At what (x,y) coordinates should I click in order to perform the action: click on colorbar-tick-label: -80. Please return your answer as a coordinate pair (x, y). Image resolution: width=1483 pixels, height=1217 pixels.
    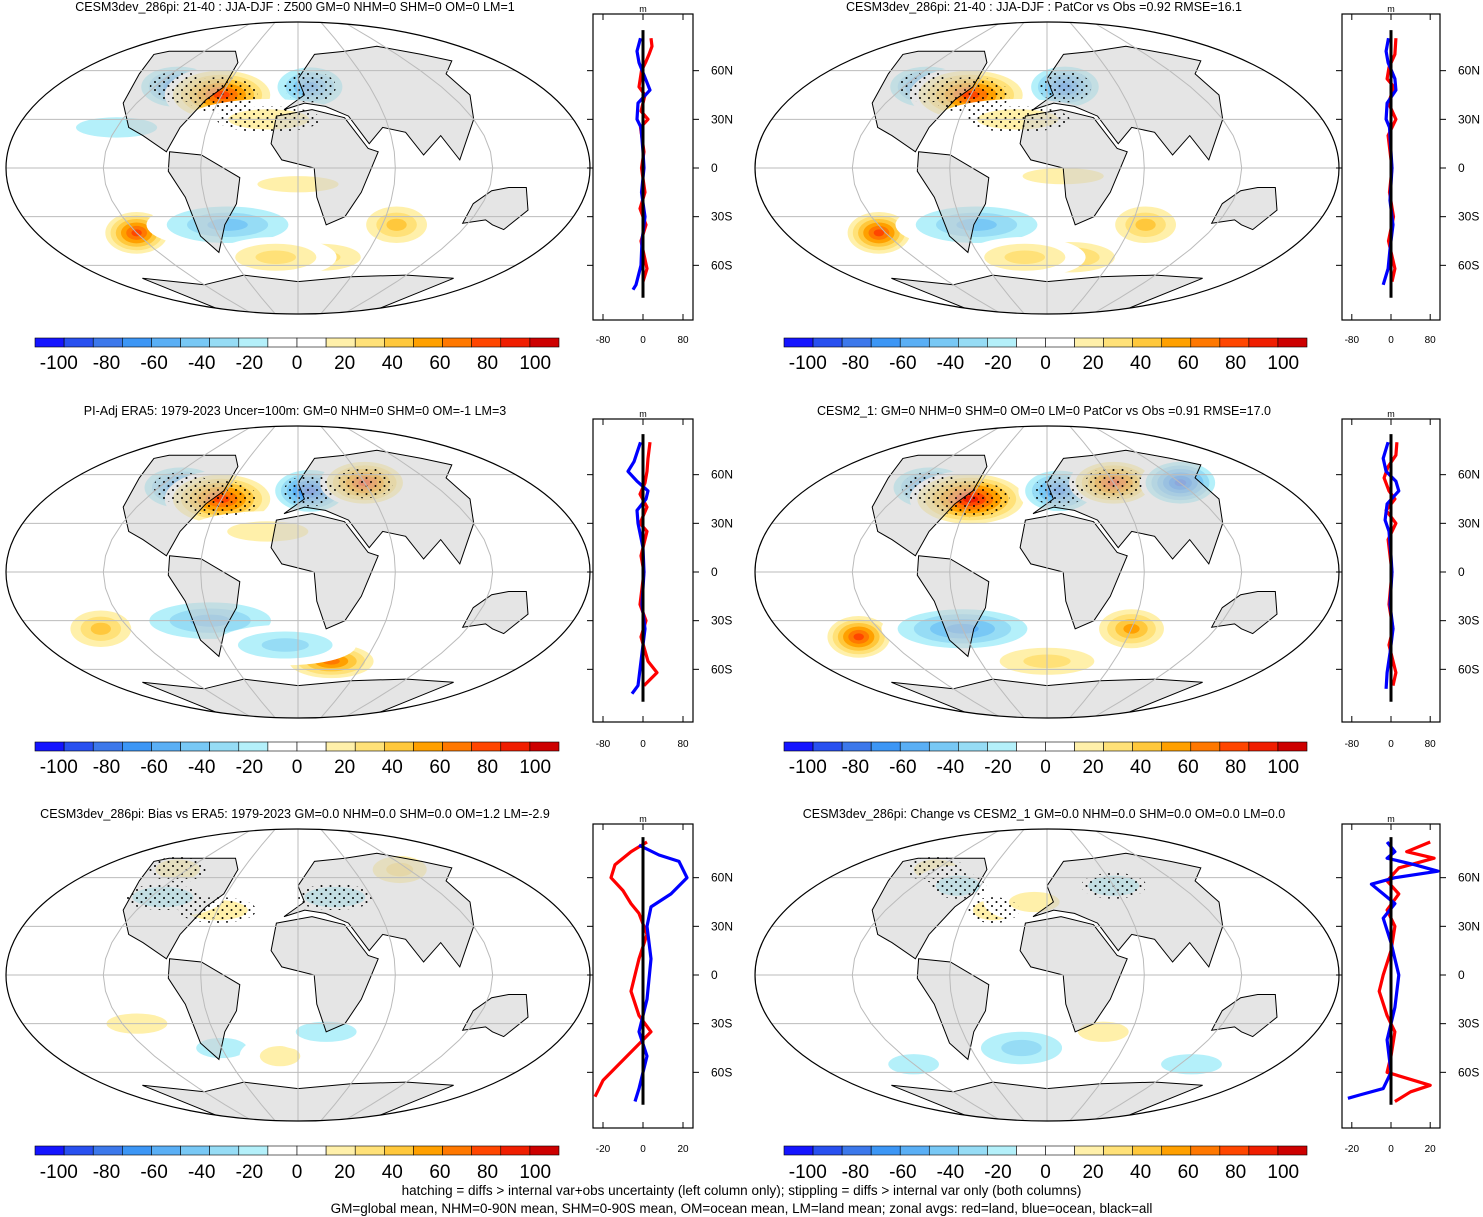
    Looking at the image, I should click on (106, 1172).